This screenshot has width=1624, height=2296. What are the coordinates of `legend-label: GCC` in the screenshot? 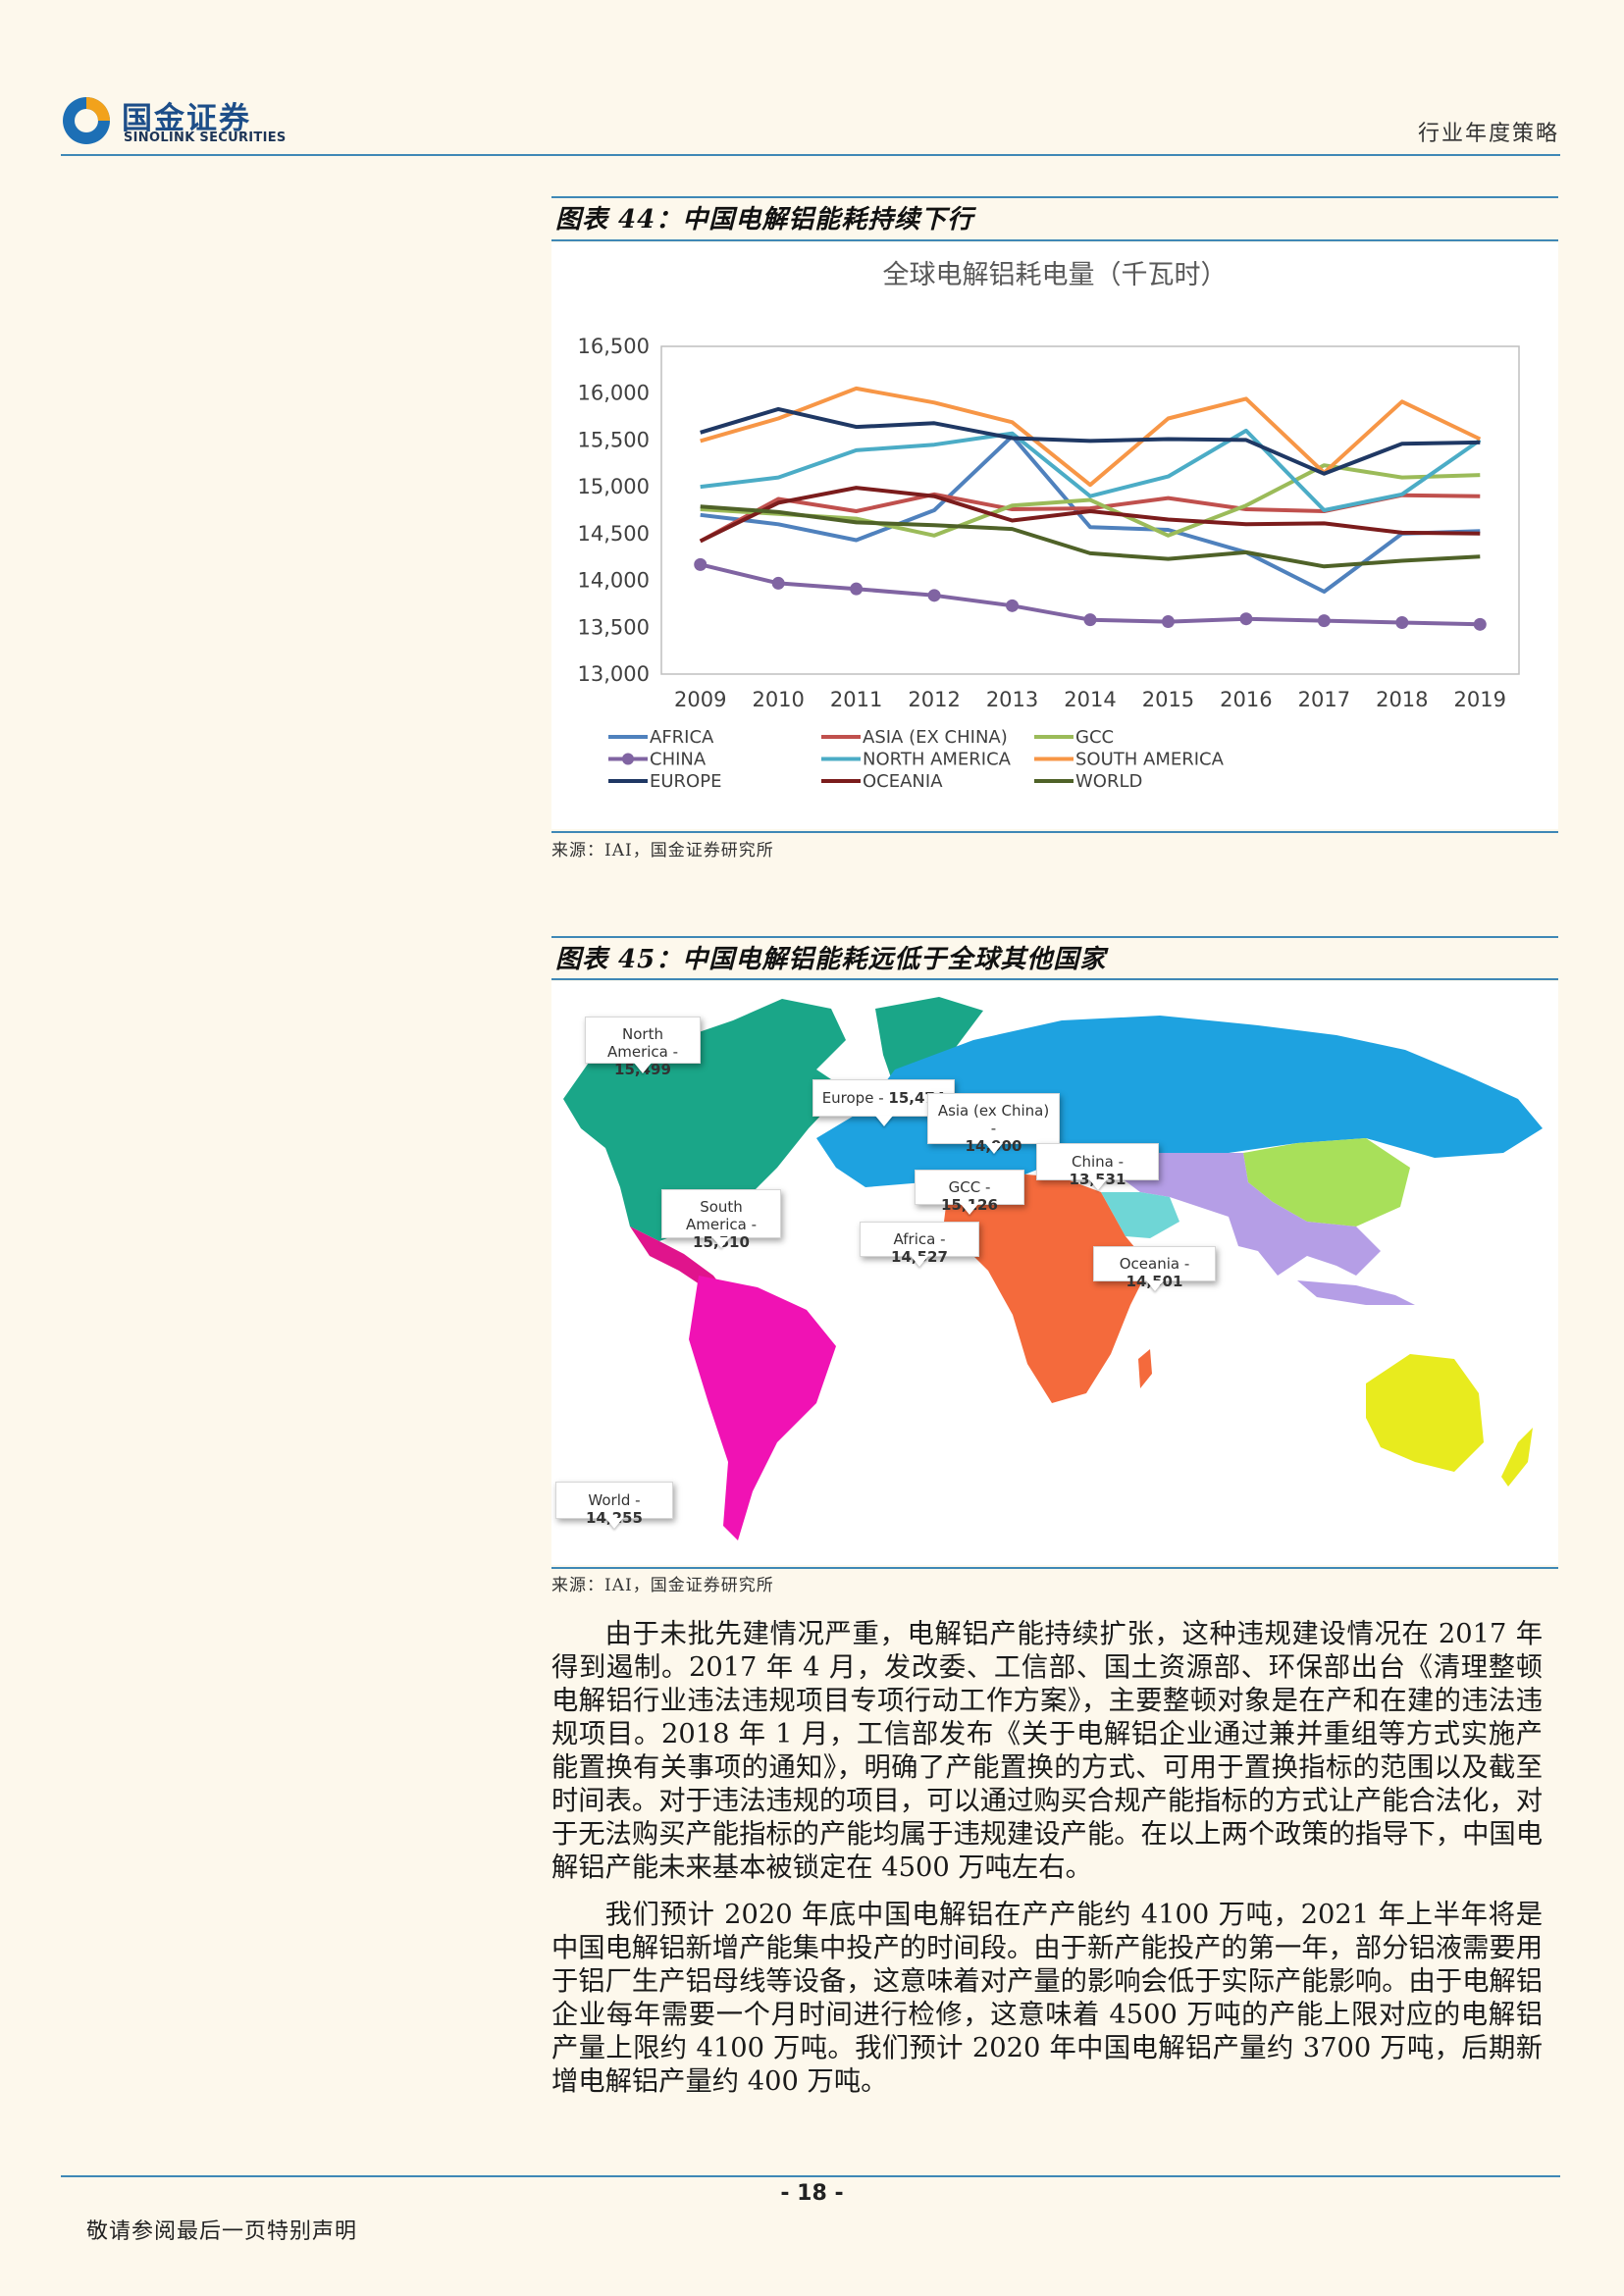 It's located at (1094, 737).